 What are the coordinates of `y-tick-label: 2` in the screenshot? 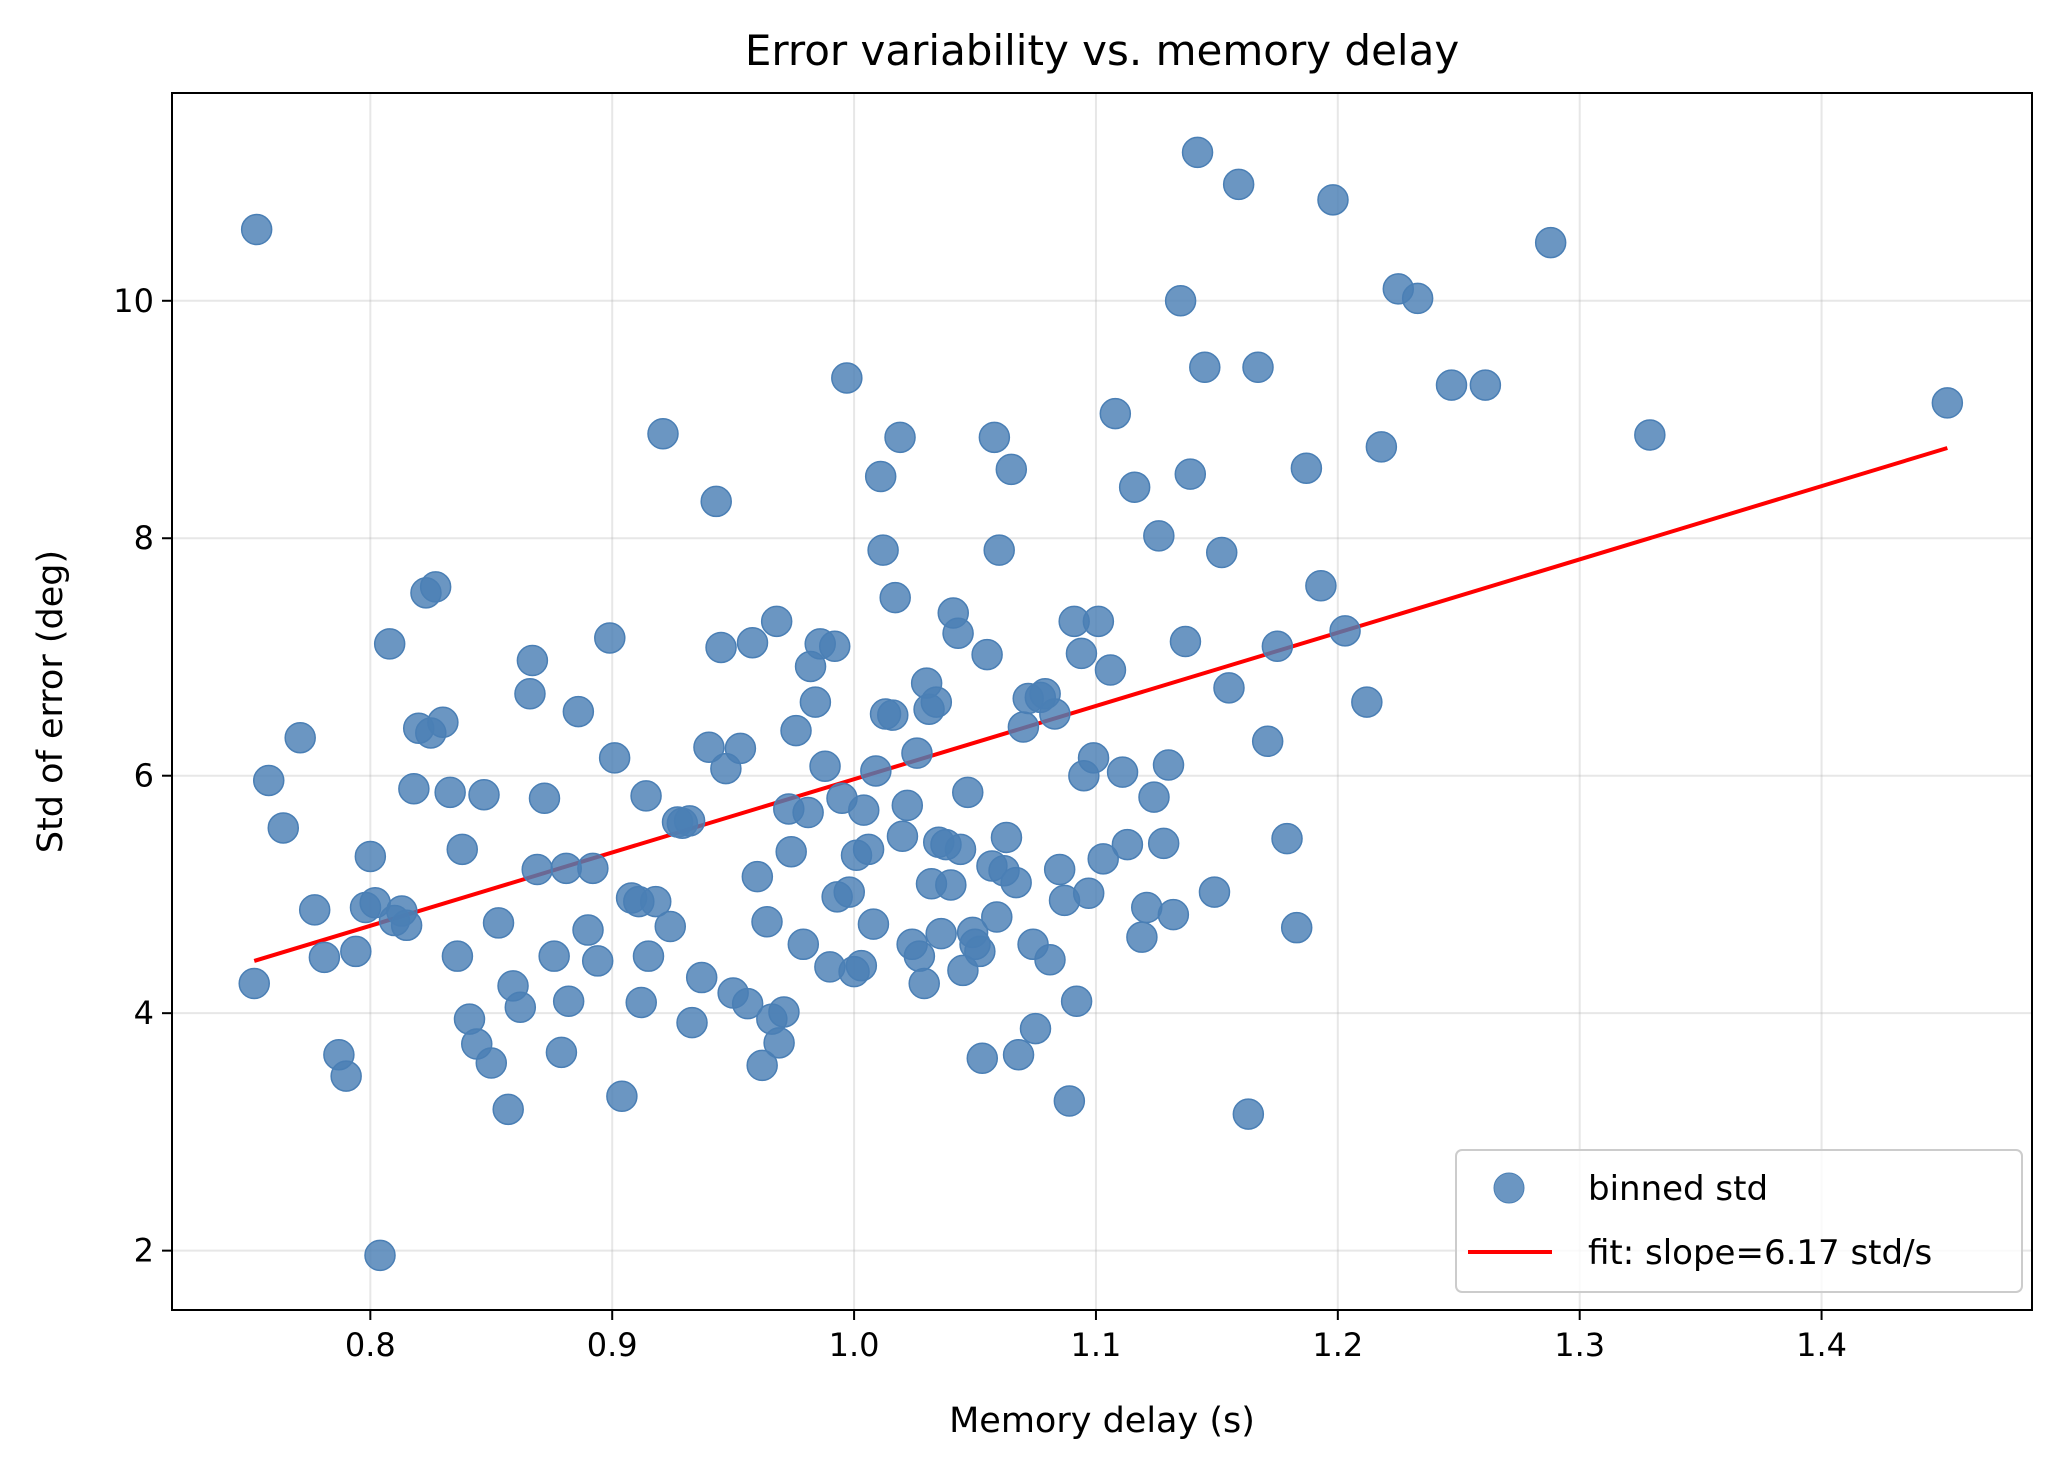 It's located at (144, 1251).